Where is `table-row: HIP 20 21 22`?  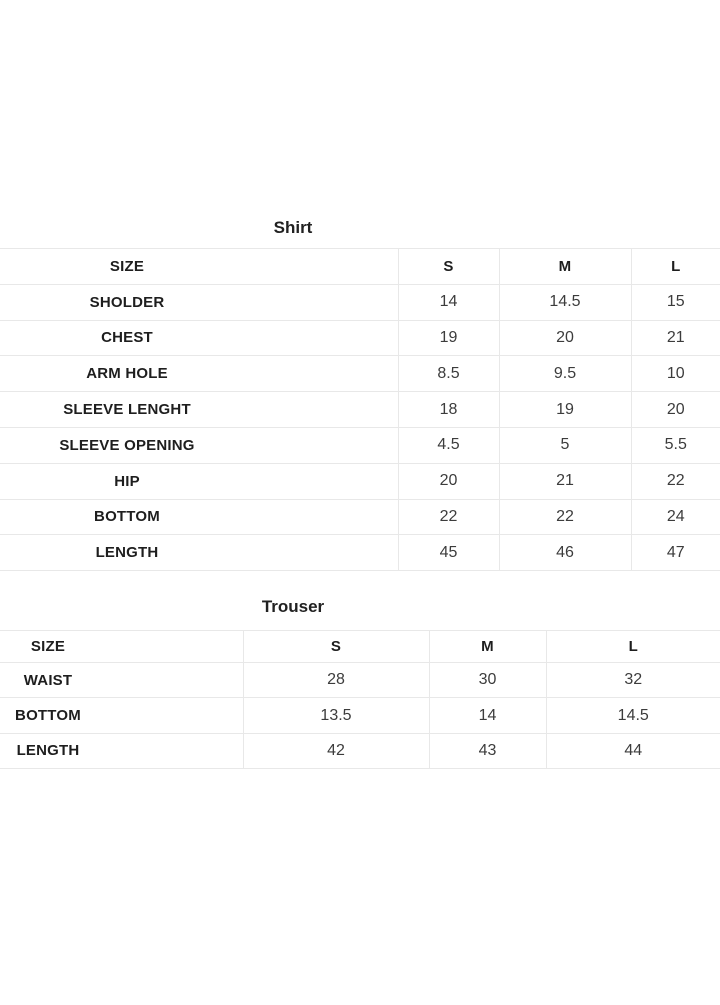 table-row: HIP 20 21 22 is located at coordinates (360, 481).